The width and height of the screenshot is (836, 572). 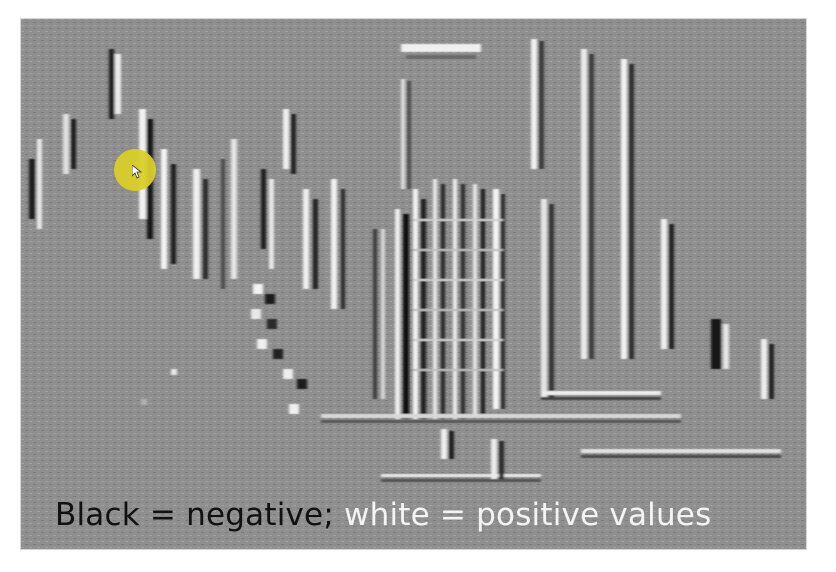 What do you see at coordinates (137, 172) in the screenshot?
I see `mouse-pointer-icon` at bounding box center [137, 172].